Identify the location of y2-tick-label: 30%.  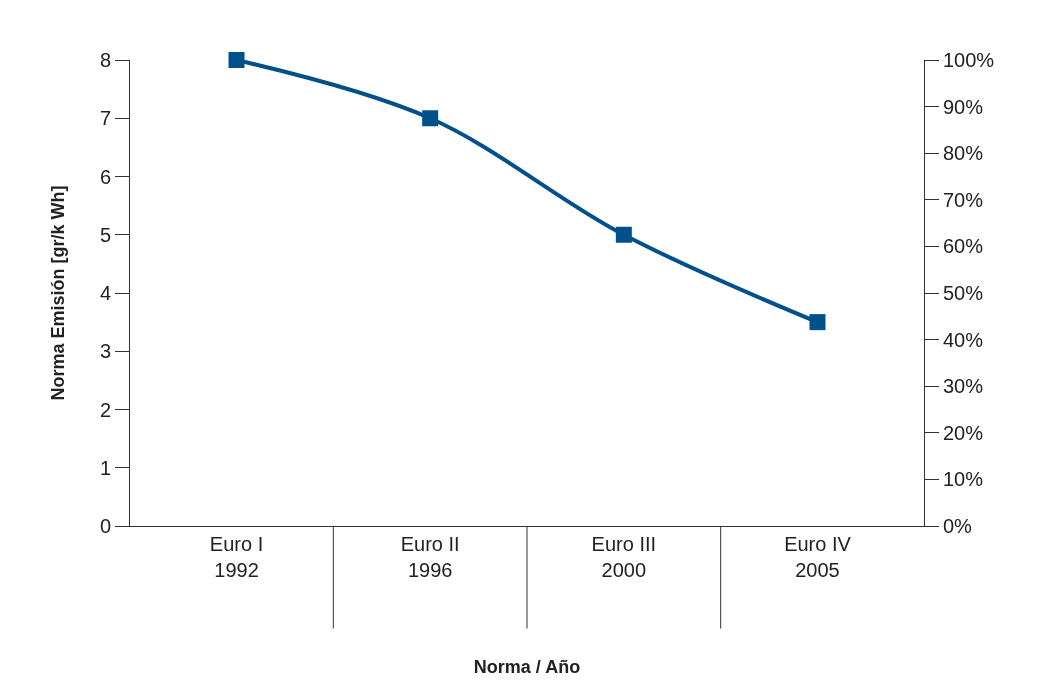
(963, 386).